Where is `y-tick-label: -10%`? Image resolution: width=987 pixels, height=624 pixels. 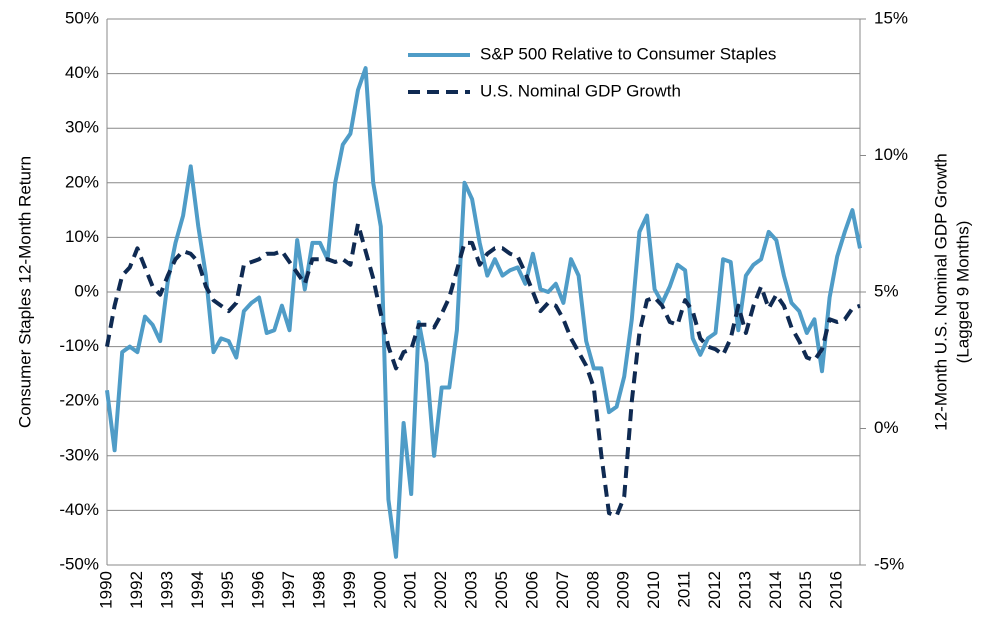 y-tick-label: -10% is located at coordinates (79, 345).